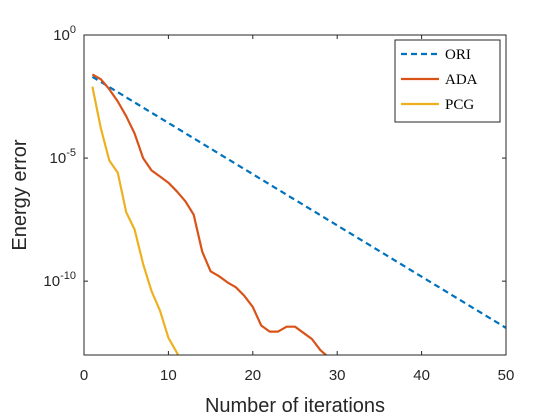 The image size is (560, 420). What do you see at coordinates (20, 194) in the screenshot?
I see `y-axis-label: Energy error` at bounding box center [20, 194].